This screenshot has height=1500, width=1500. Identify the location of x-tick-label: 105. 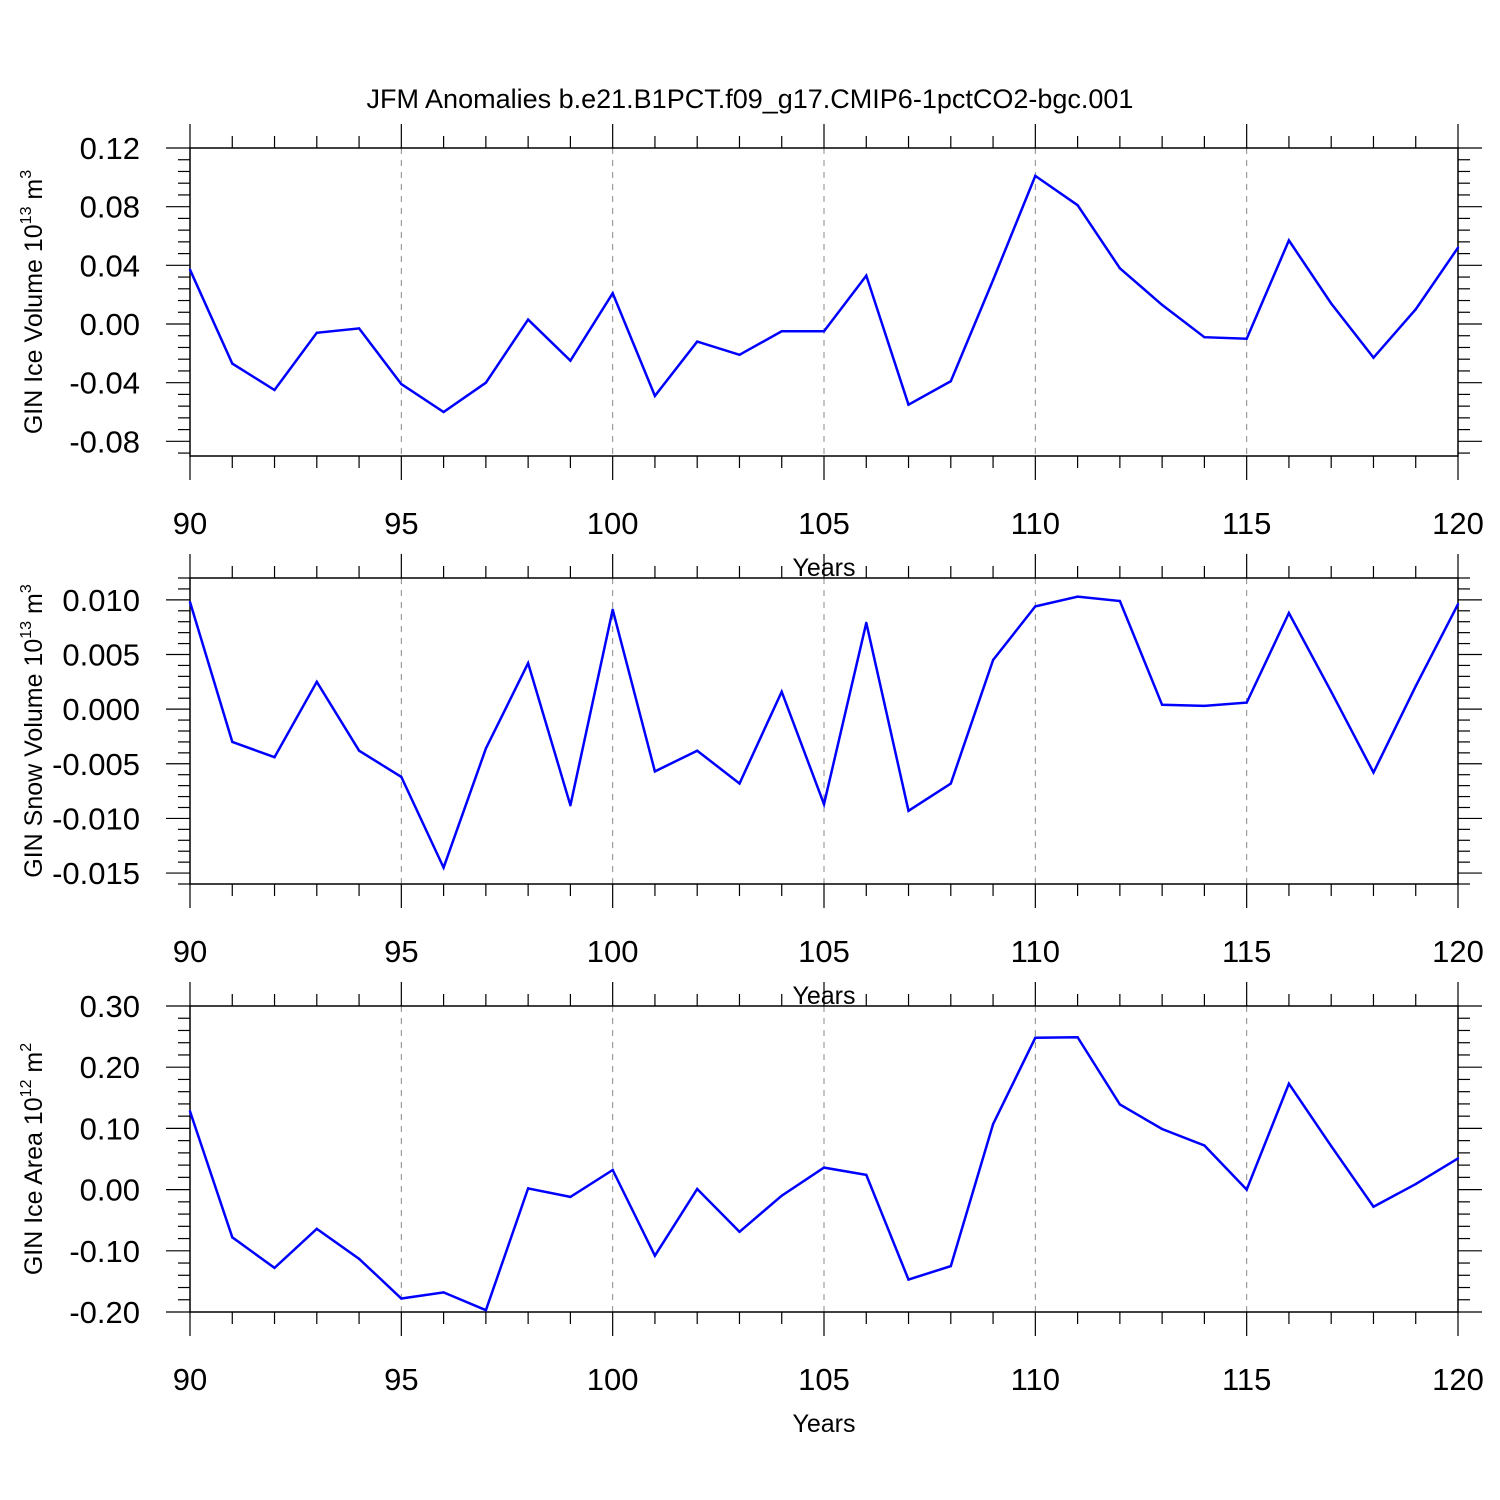
(824, 523).